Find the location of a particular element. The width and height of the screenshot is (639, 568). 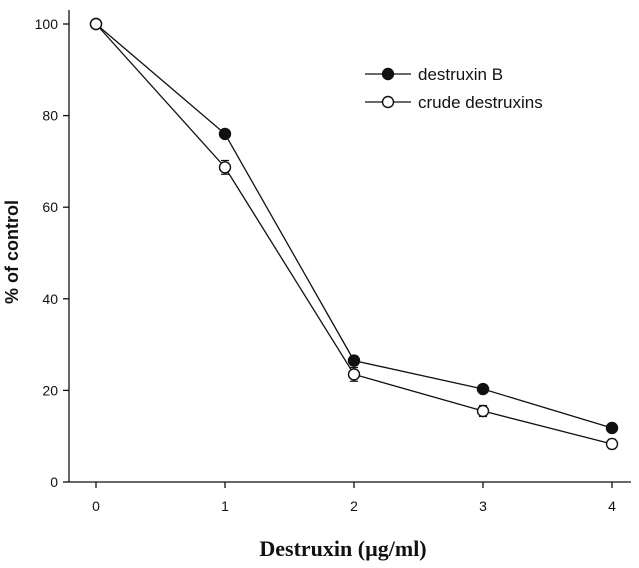

x-ticks: 0 1 2 3 4 is located at coordinates (354, 498).